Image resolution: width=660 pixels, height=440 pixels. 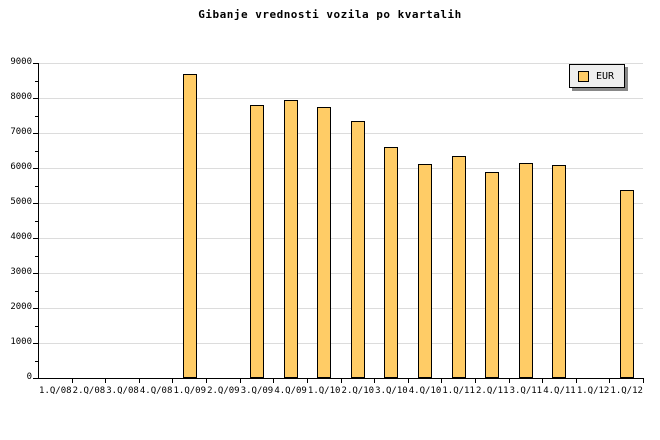 I want to click on x-axis-label: 4.Q/09, so click(x=290, y=391).